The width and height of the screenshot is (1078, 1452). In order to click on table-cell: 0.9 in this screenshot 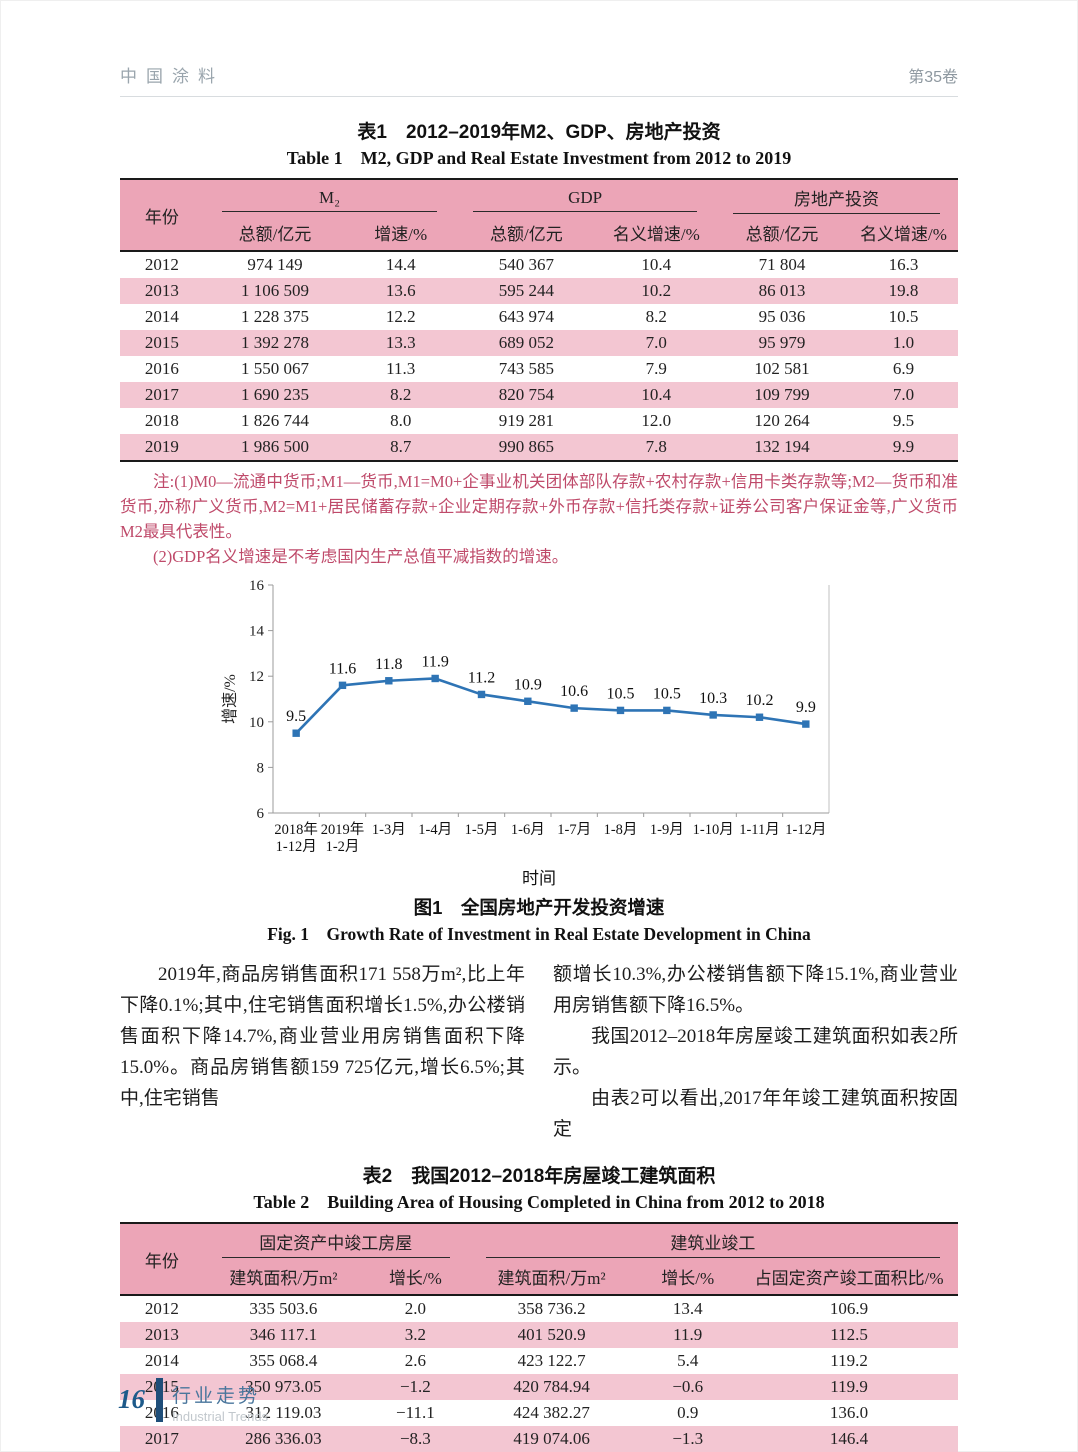, I will do `click(688, 1412)`.